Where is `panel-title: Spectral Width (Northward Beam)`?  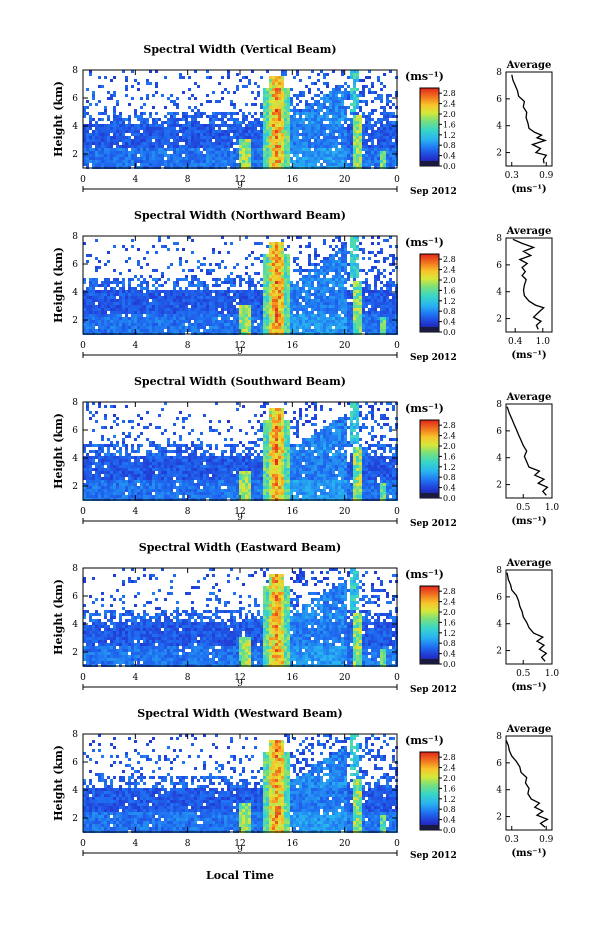 panel-title: Spectral Width (Northward Beam) is located at coordinates (240, 215).